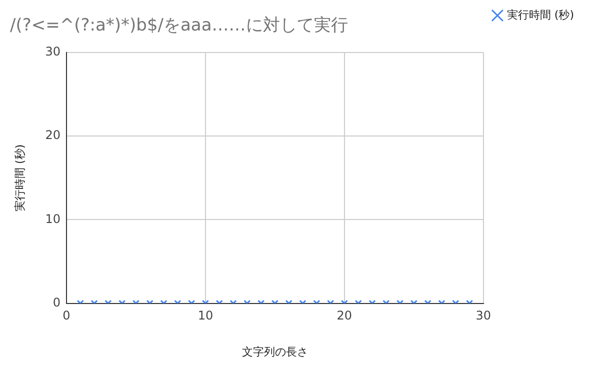 This screenshot has height=371, width=600. Describe the element at coordinates (540, 15) in the screenshot. I see `legend-label: 実行時間 (秒)` at that location.